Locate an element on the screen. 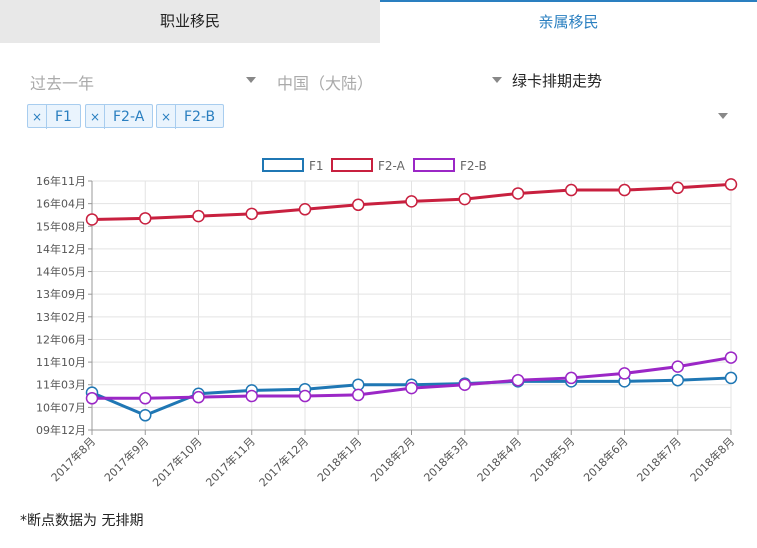  y-tick-label: 11年03月 is located at coordinates (61, 385).